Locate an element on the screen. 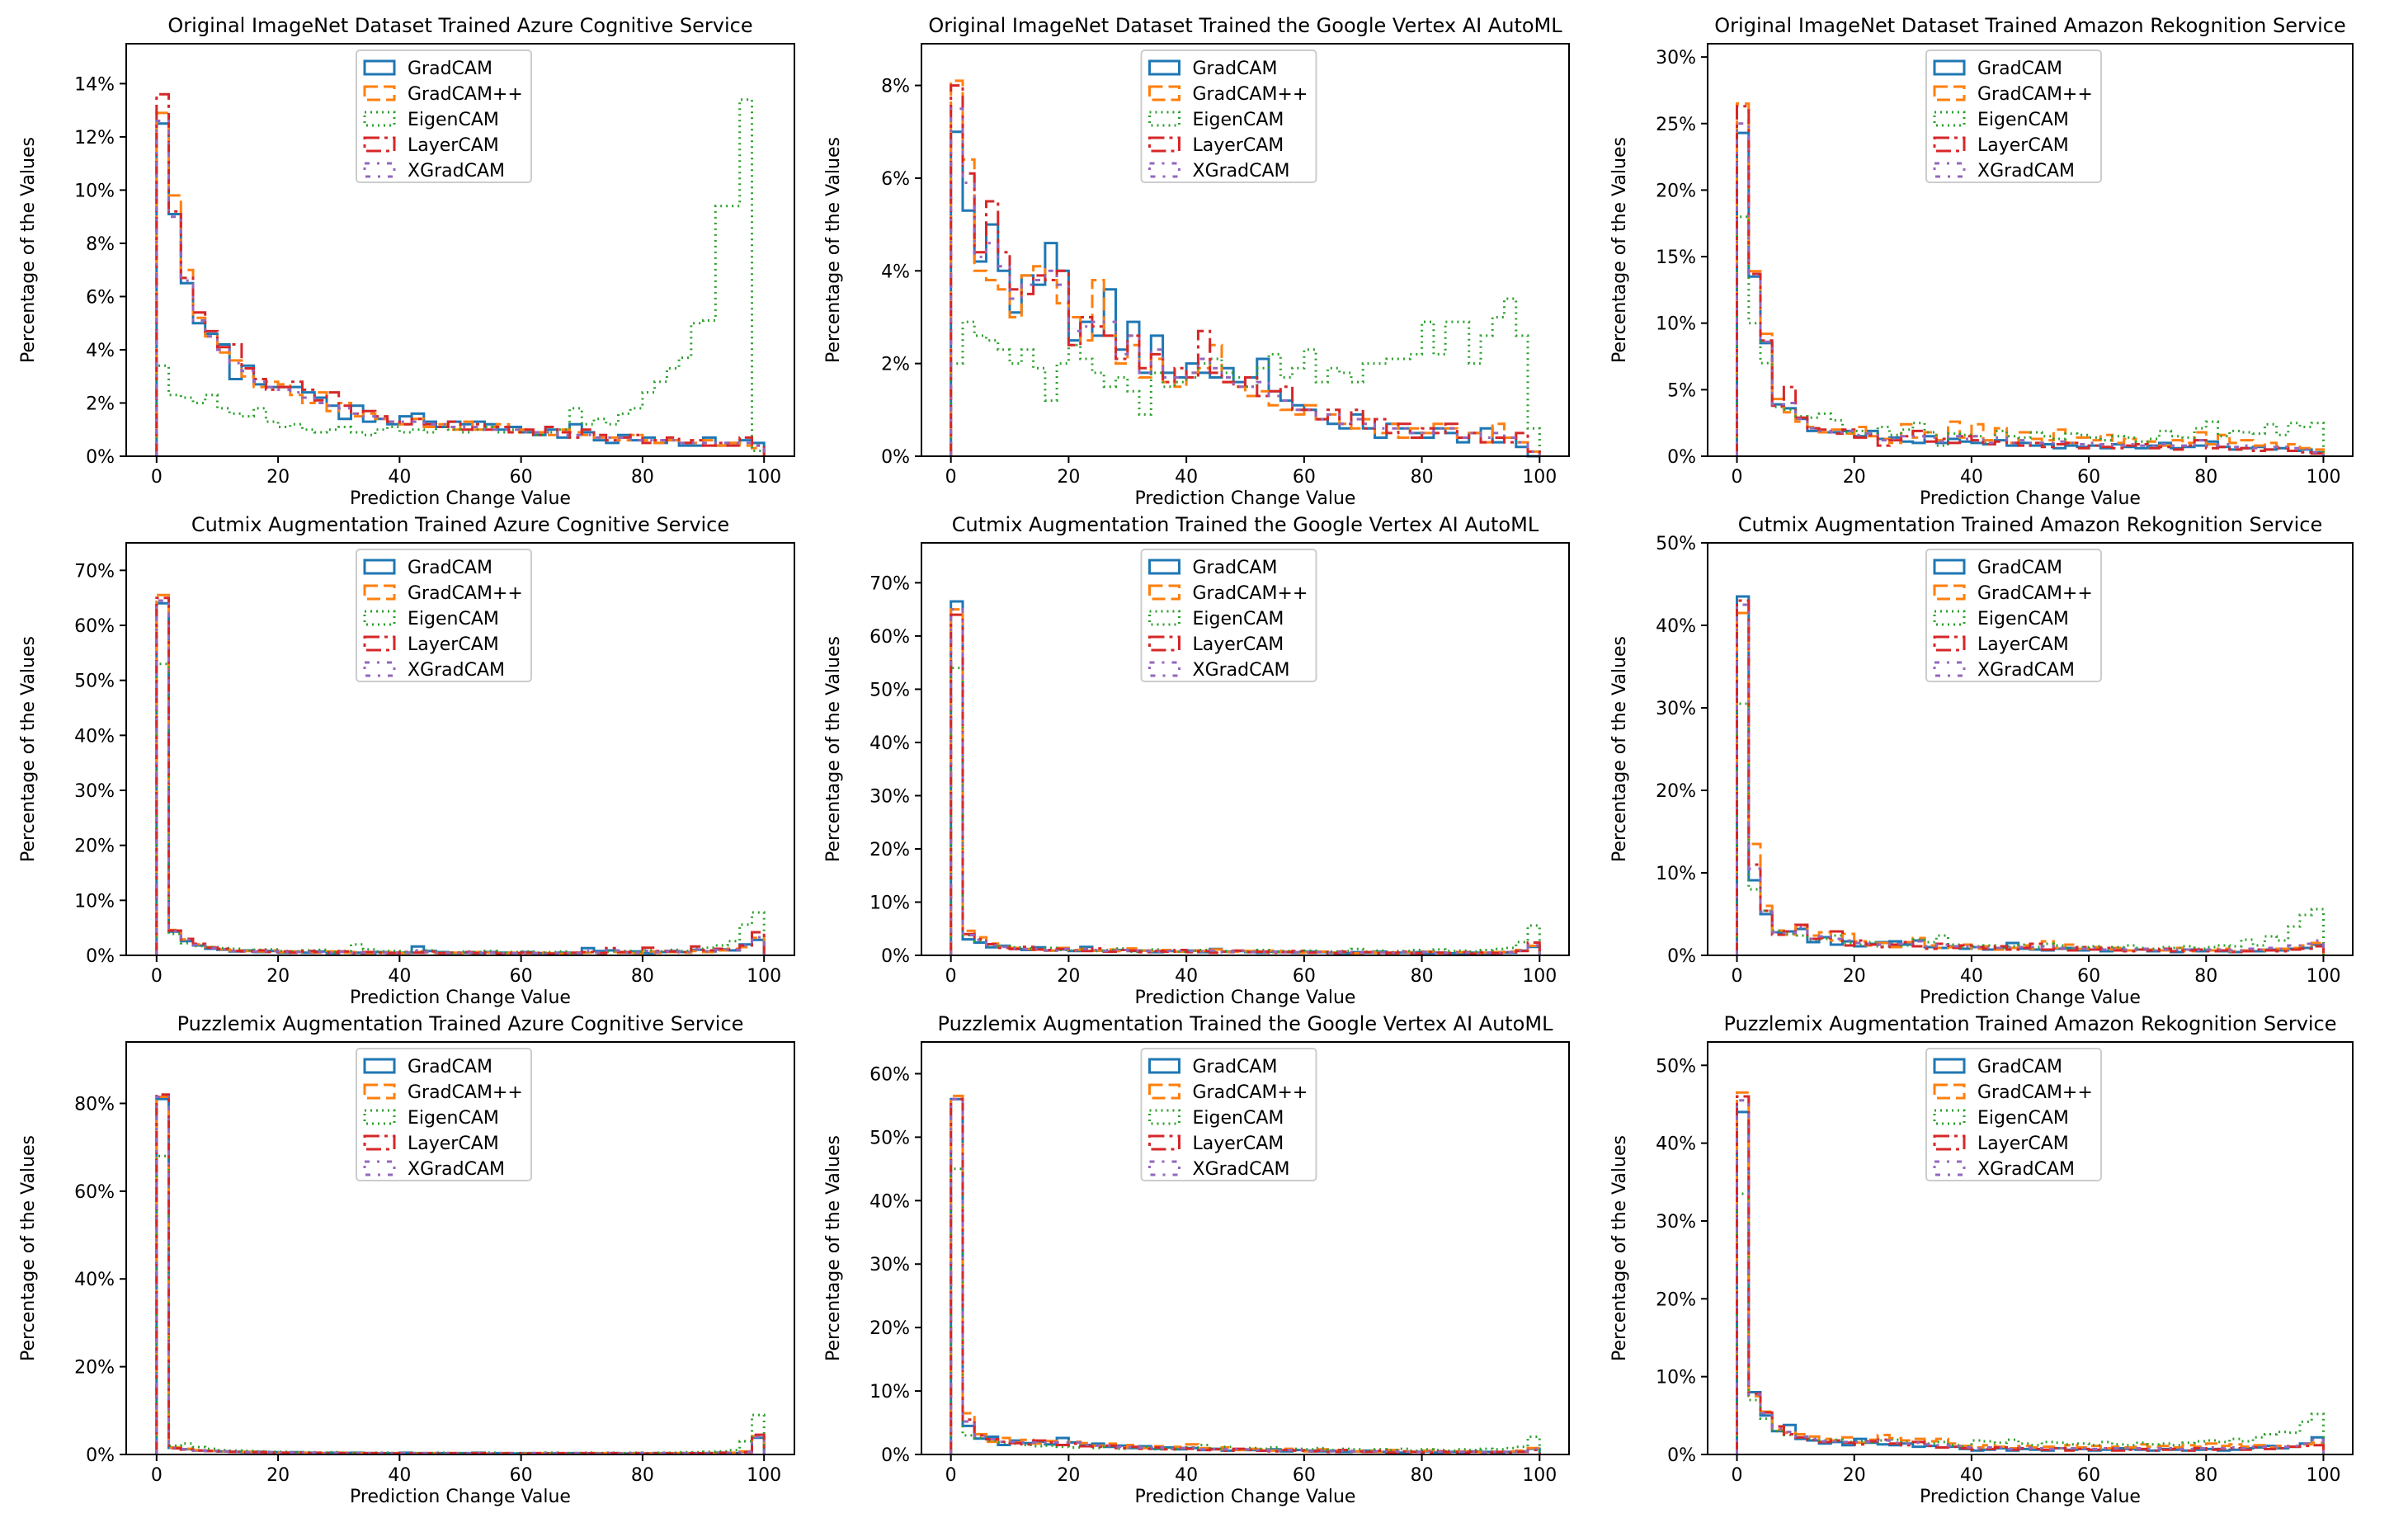  y-tick-label: 30% is located at coordinates (889, 796).